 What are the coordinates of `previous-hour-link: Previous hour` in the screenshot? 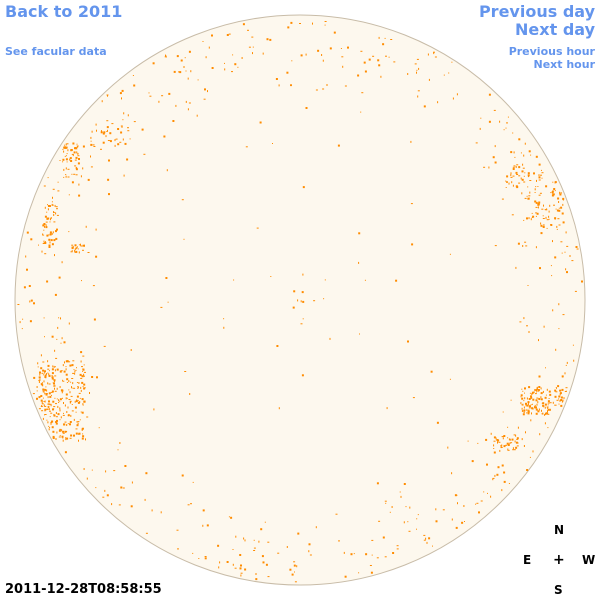 It's located at (551, 51).